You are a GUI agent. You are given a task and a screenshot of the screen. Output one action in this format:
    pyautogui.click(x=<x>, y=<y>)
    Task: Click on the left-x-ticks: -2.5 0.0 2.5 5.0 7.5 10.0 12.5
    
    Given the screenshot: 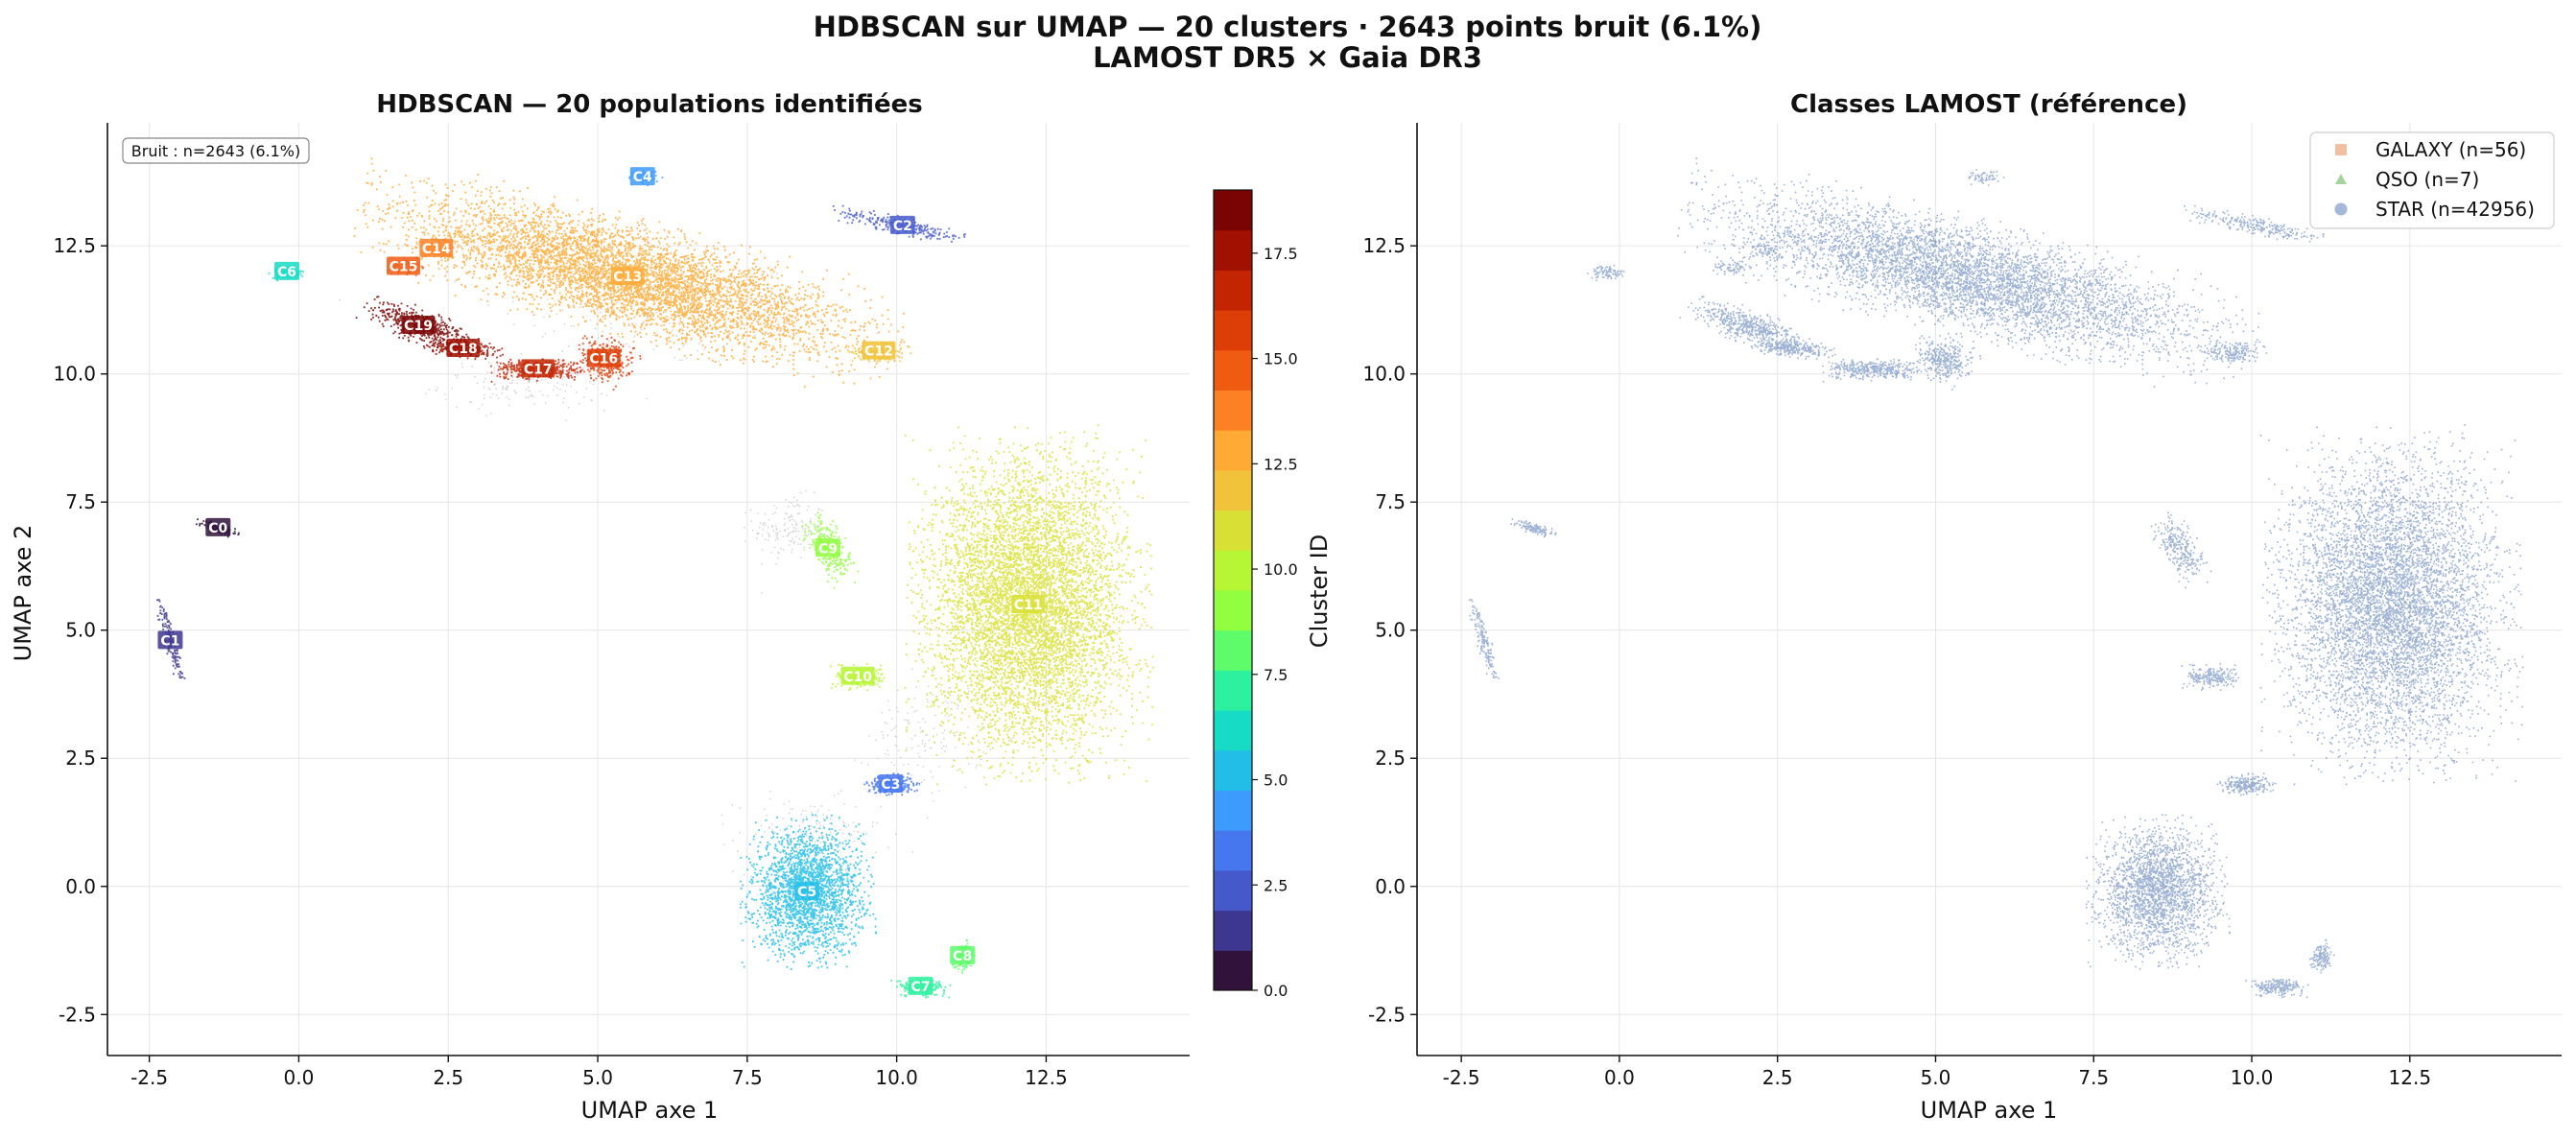 What is the action you would take?
    pyautogui.click(x=599, y=1072)
    